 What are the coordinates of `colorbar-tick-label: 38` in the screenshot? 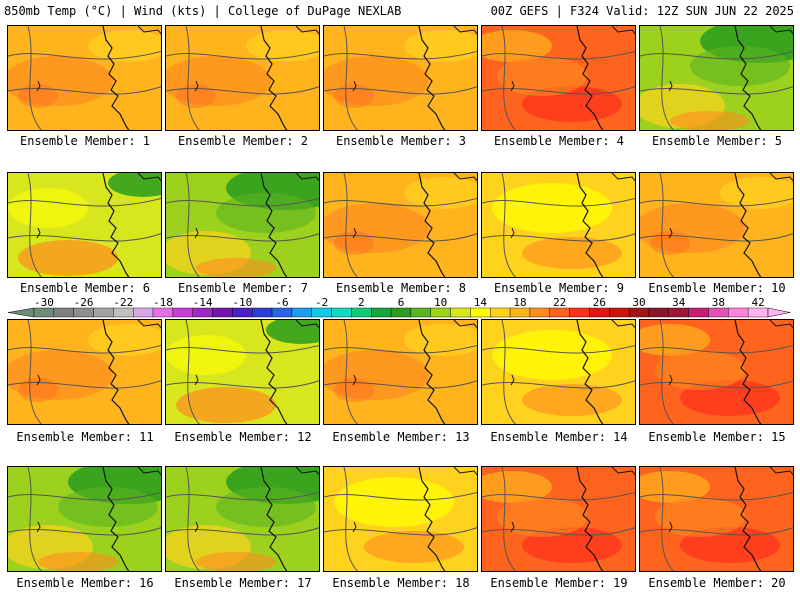 It's located at (718, 302).